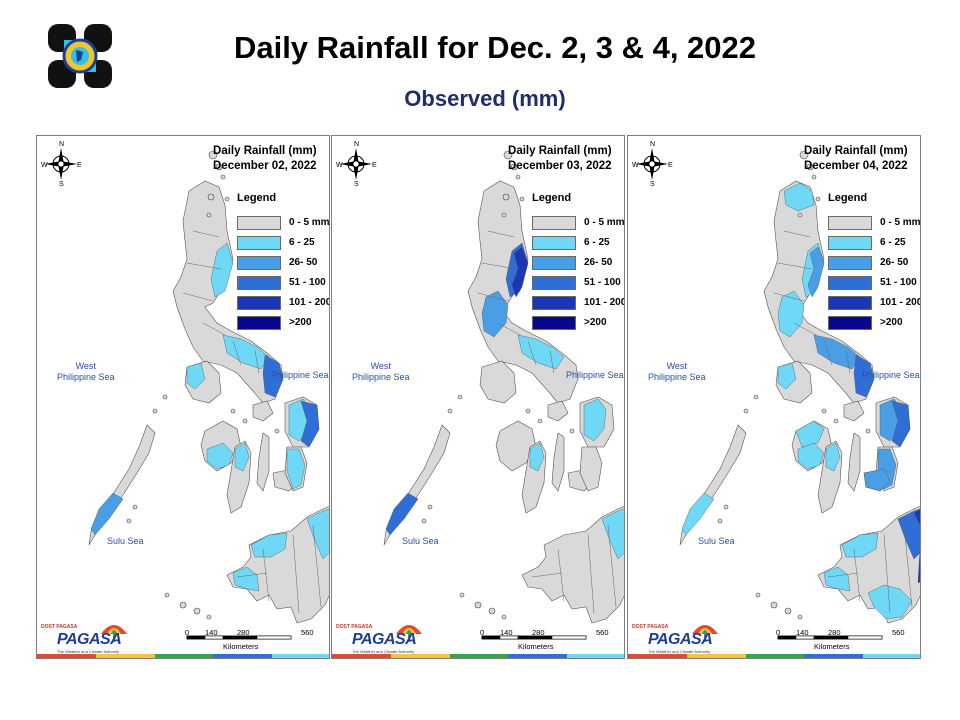 Image resolution: width=960 pixels, height=720 pixels. Describe the element at coordinates (520, 272) in the screenshot. I see `rain-zone-ne_luzon_coast` at that location.